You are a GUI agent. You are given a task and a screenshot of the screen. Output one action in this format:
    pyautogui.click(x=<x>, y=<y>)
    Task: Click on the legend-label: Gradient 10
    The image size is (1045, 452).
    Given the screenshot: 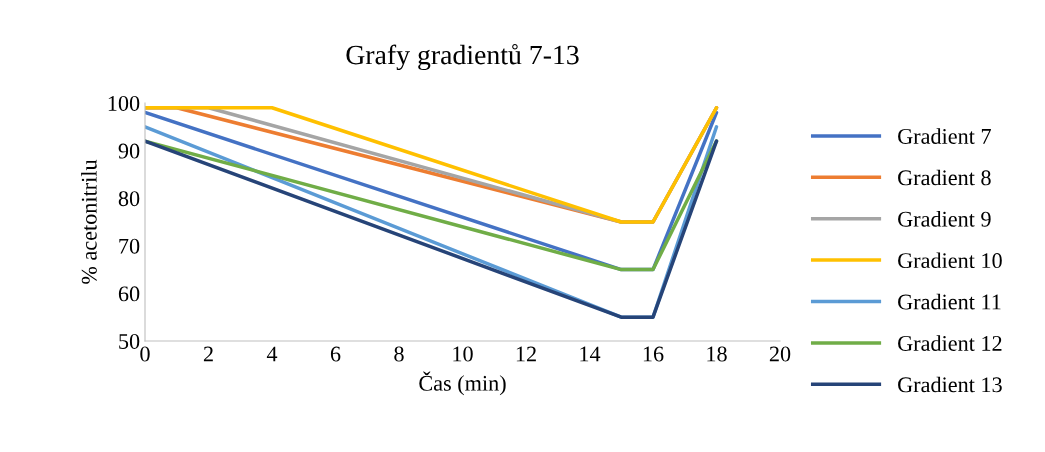 What is the action you would take?
    pyautogui.click(x=950, y=260)
    